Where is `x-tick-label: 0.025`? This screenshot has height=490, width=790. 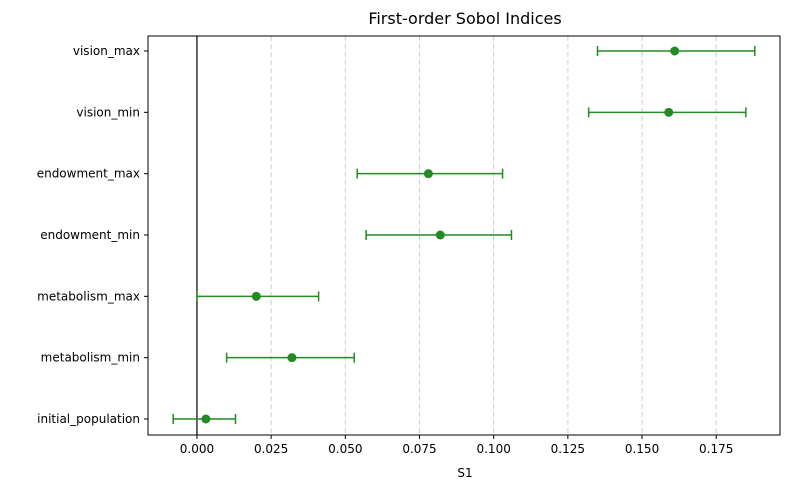 x-tick-label: 0.025 is located at coordinates (271, 449).